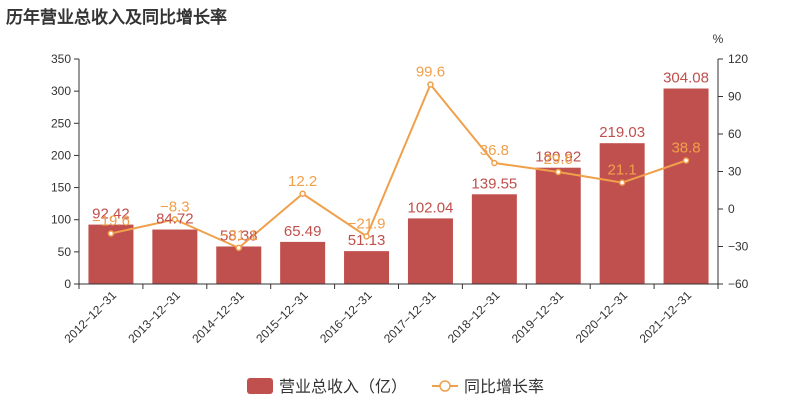  Describe the element at coordinates (282, 317) in the screenshot. I see `x-axis-tick-label: 2015−12−31` at that location.